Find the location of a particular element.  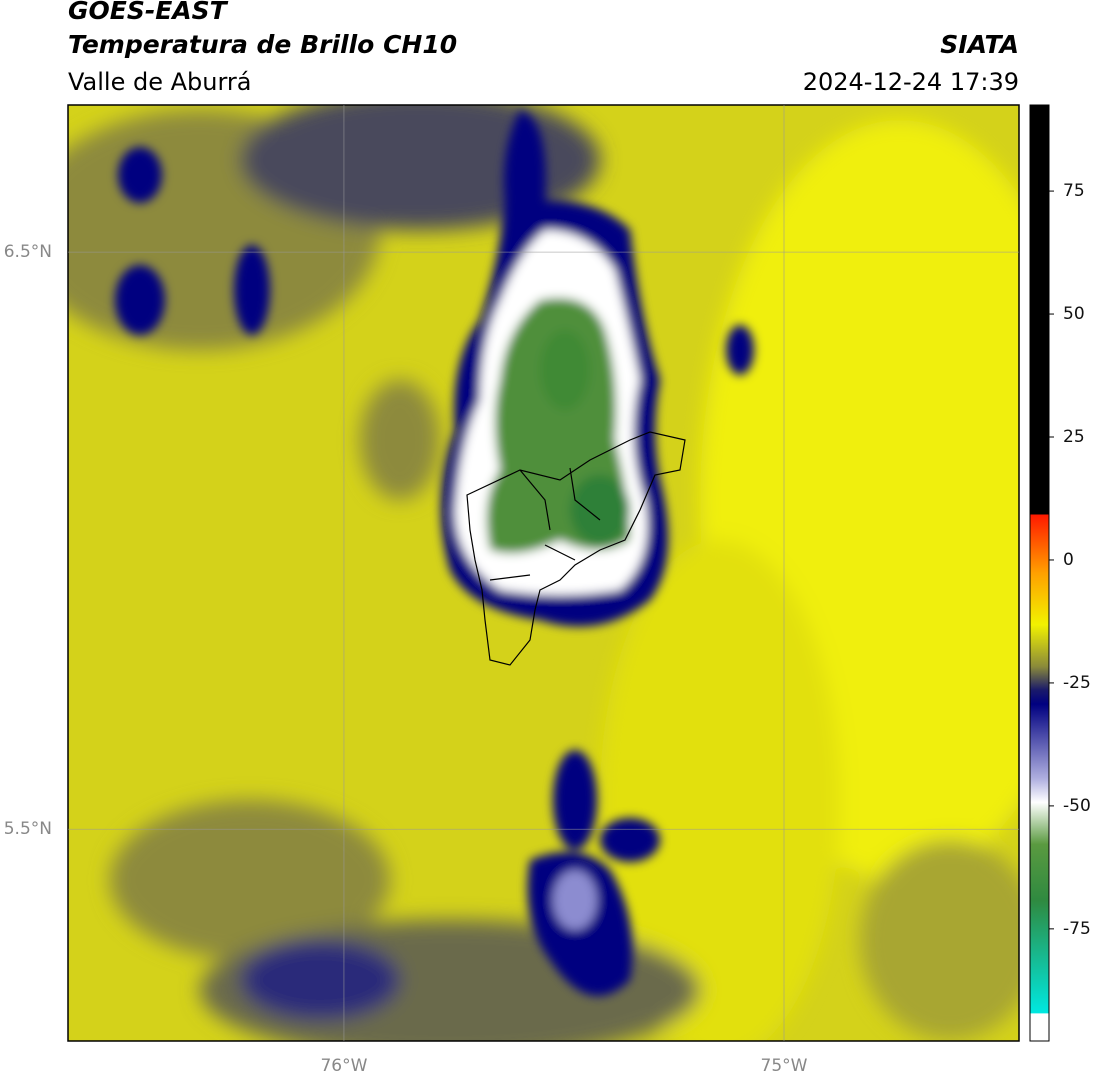

x-tick-label: 75°W is located at coordinates (784, 1066).